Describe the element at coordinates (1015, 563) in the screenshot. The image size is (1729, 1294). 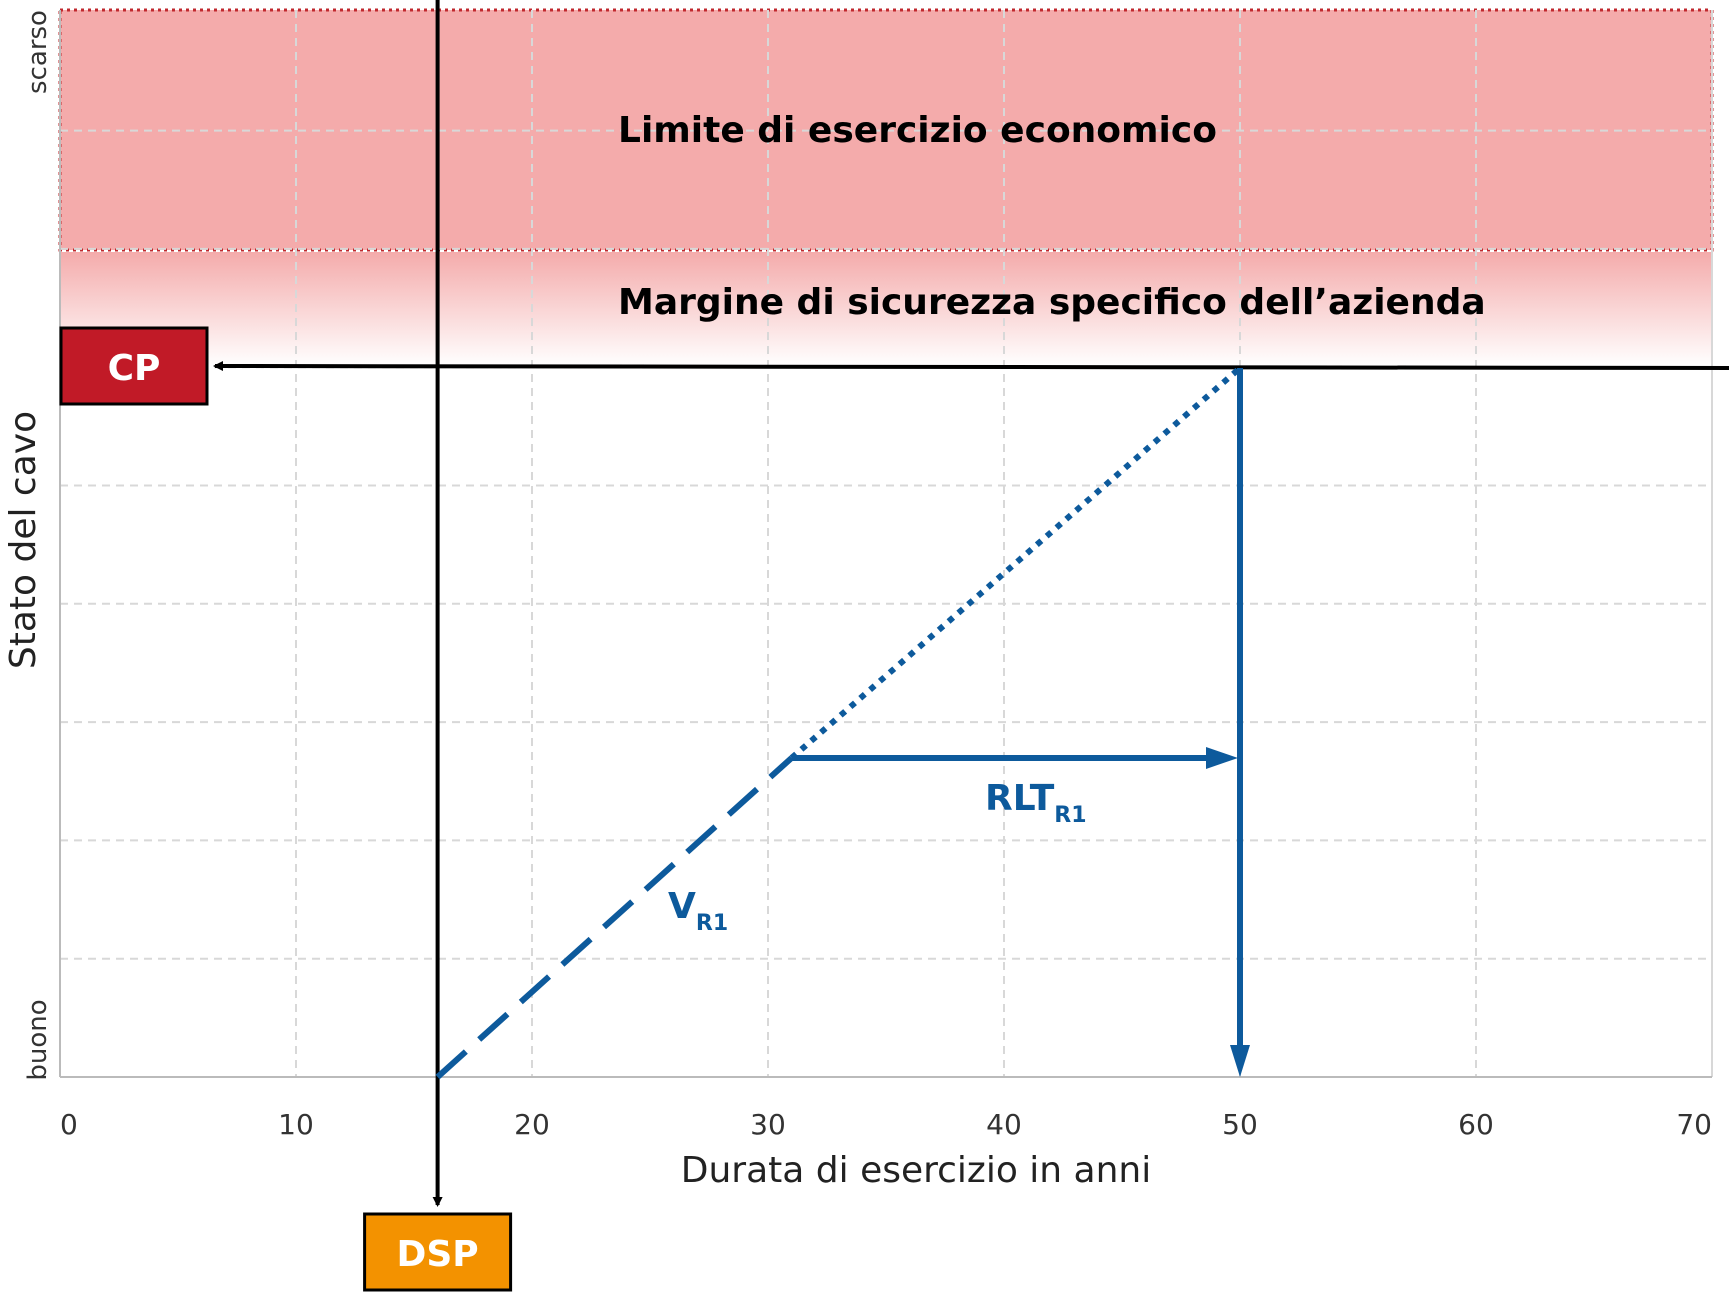
I see `series-projection-line` at that location.